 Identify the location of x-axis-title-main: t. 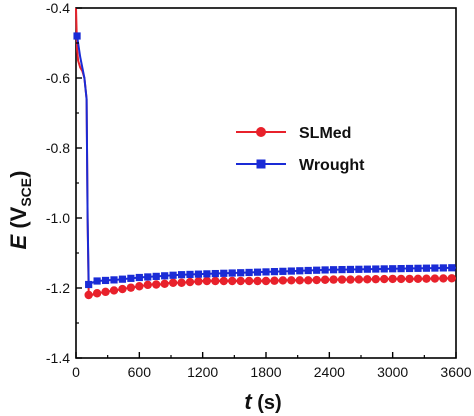
(248, 401).